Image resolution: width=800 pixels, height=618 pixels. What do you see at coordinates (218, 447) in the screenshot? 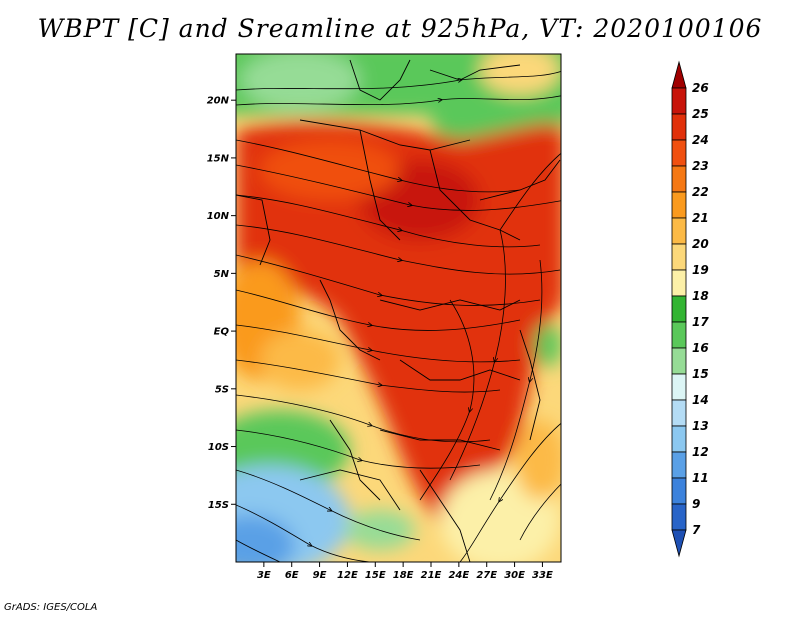
I see `lat-tick-label: 10S` at bounding box center [218, 447].